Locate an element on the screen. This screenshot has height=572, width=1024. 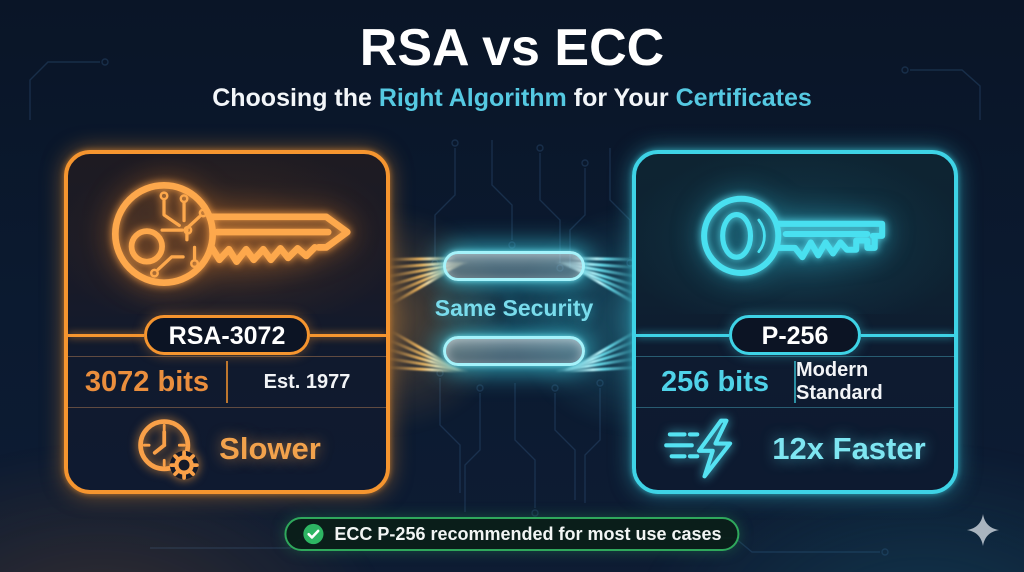
sparkle-icon is located at coordinates (983, 530).